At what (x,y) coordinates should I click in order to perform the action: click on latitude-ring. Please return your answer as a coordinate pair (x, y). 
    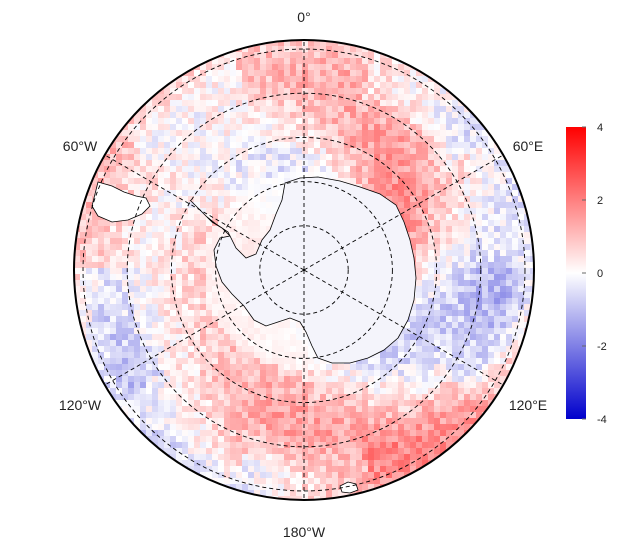
    Looking at the image, I should click on (304, 270).